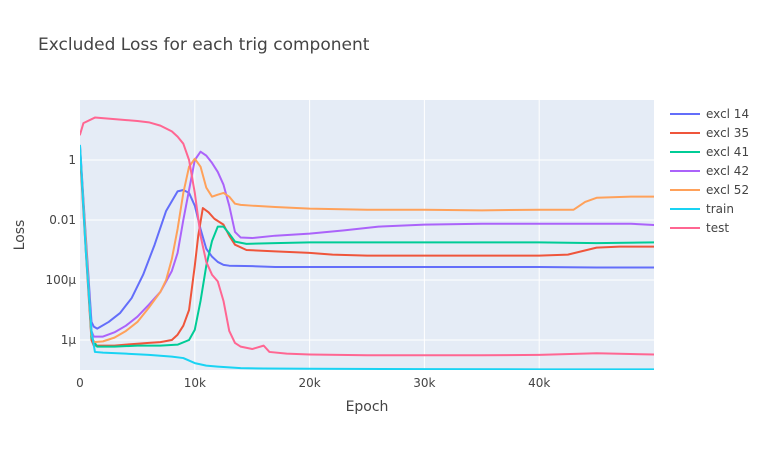 Image resolution: width=766 pixels, height=450 pixels. I want to click on y-axis-label: Loss, so click(20, 235).